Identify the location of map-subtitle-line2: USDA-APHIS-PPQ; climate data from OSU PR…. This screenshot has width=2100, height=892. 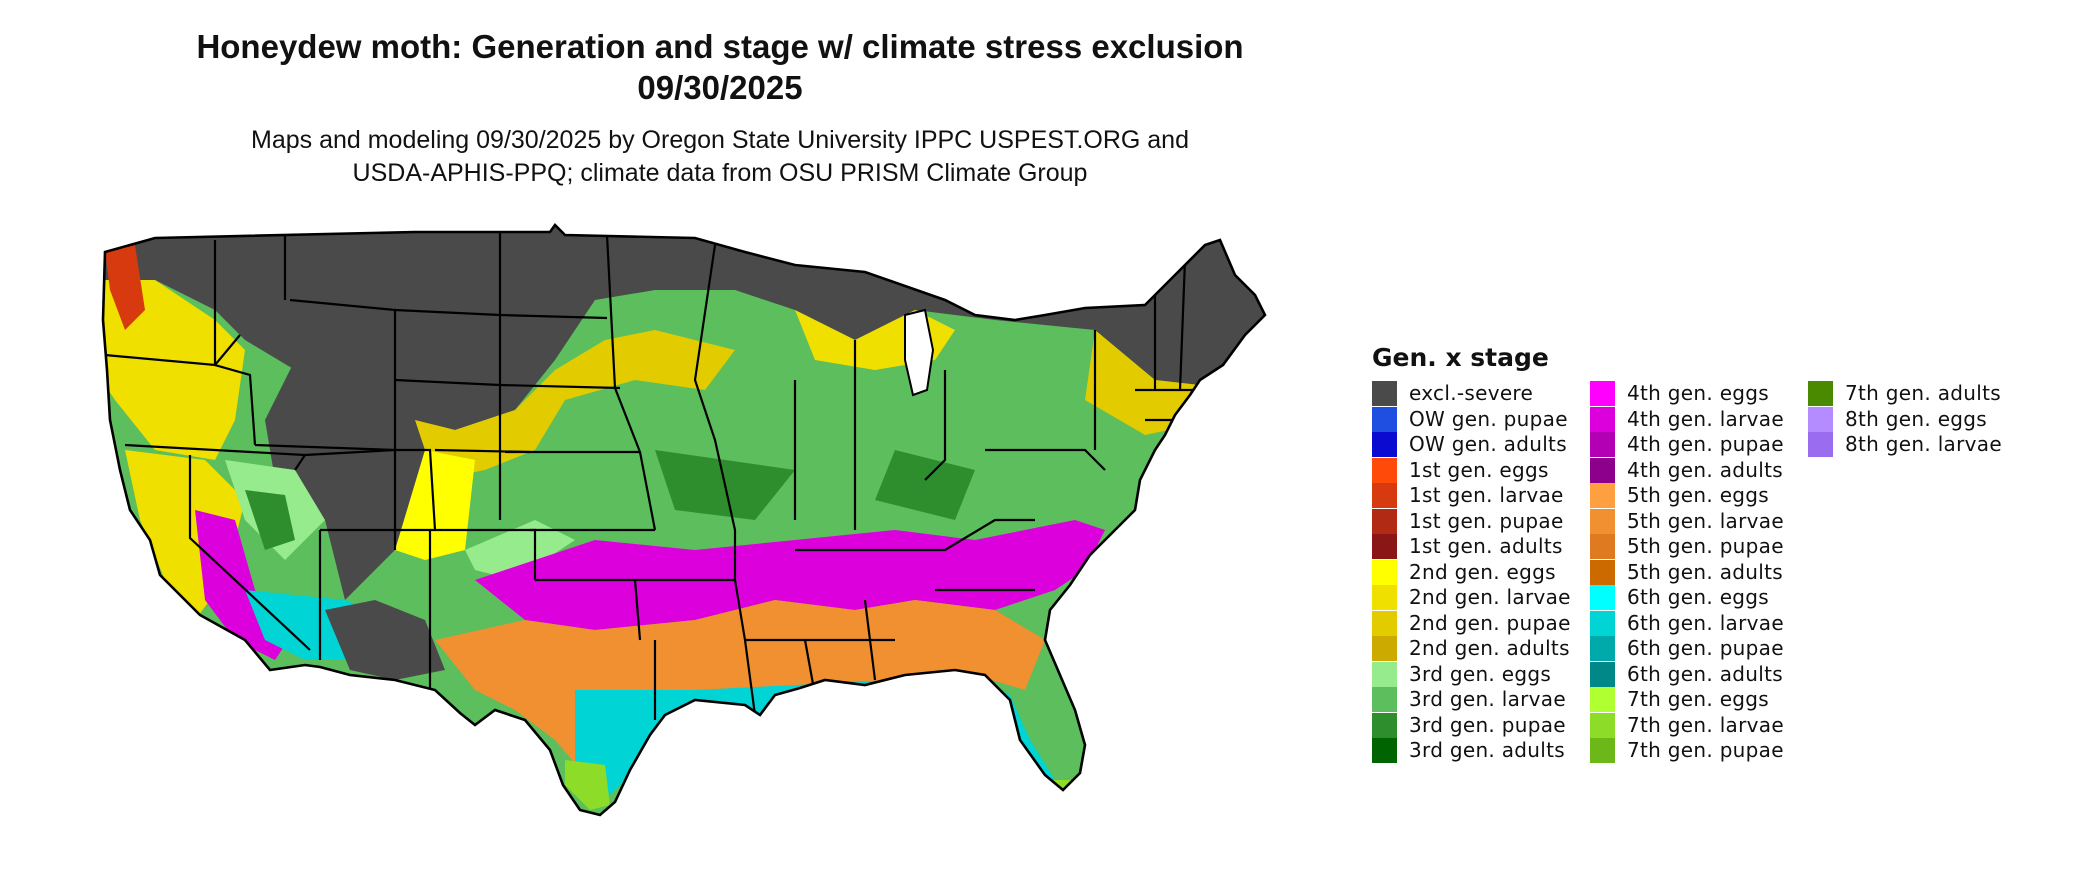
(720, 173).